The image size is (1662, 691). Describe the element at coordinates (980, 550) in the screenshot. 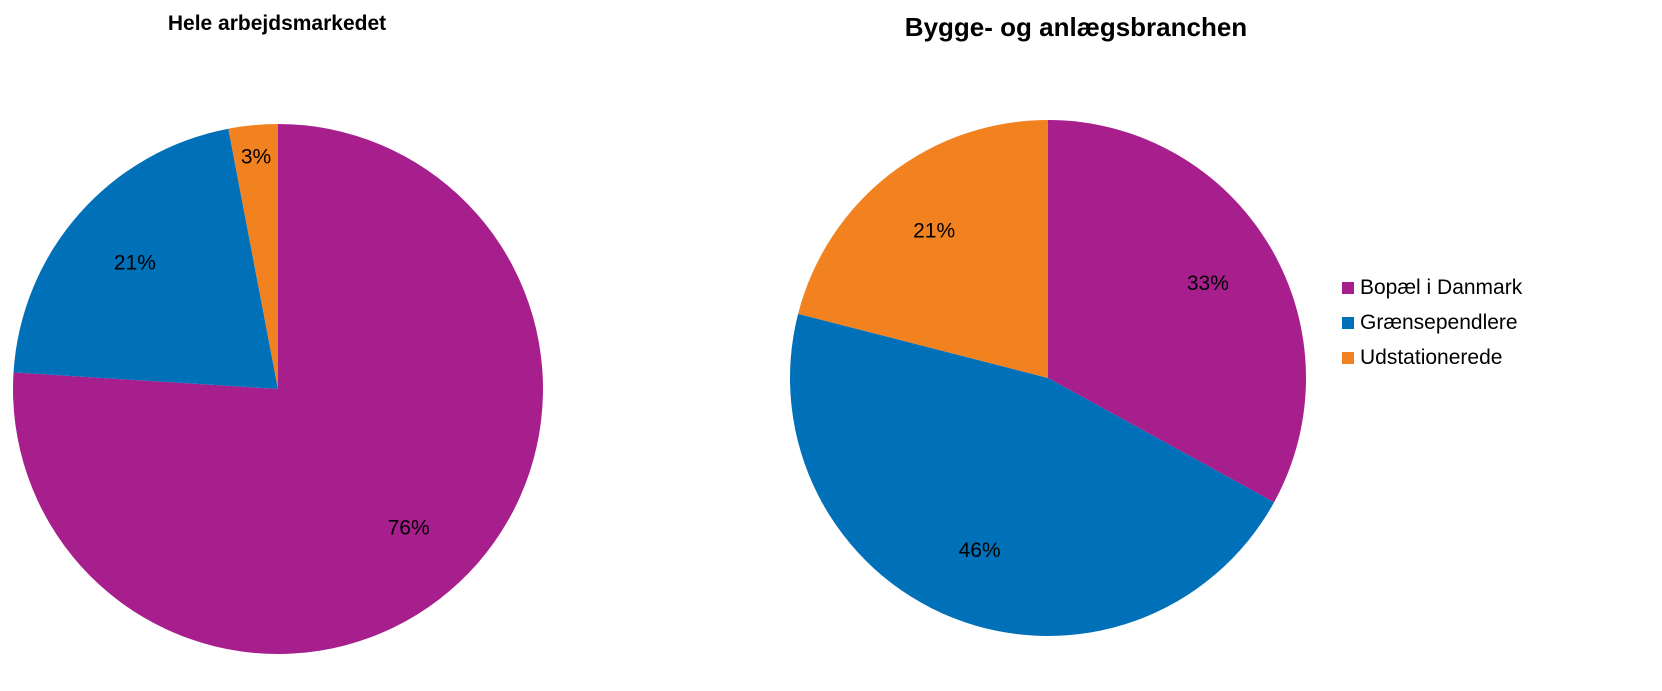

I see `data-label-graensependlere: 46%` at that location.